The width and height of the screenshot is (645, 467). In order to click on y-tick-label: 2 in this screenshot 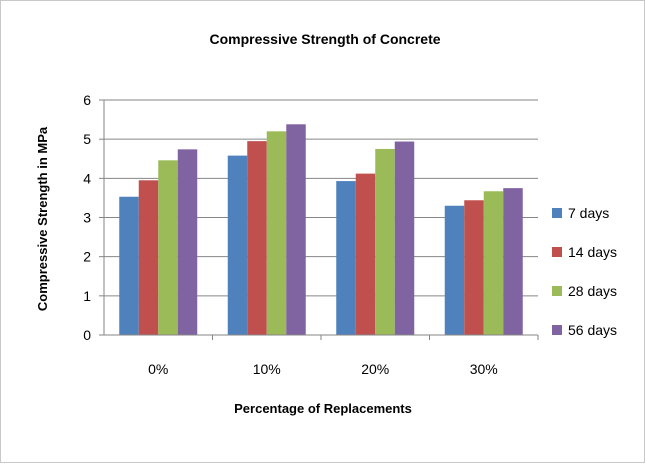, I will do `click(87, 257)`.